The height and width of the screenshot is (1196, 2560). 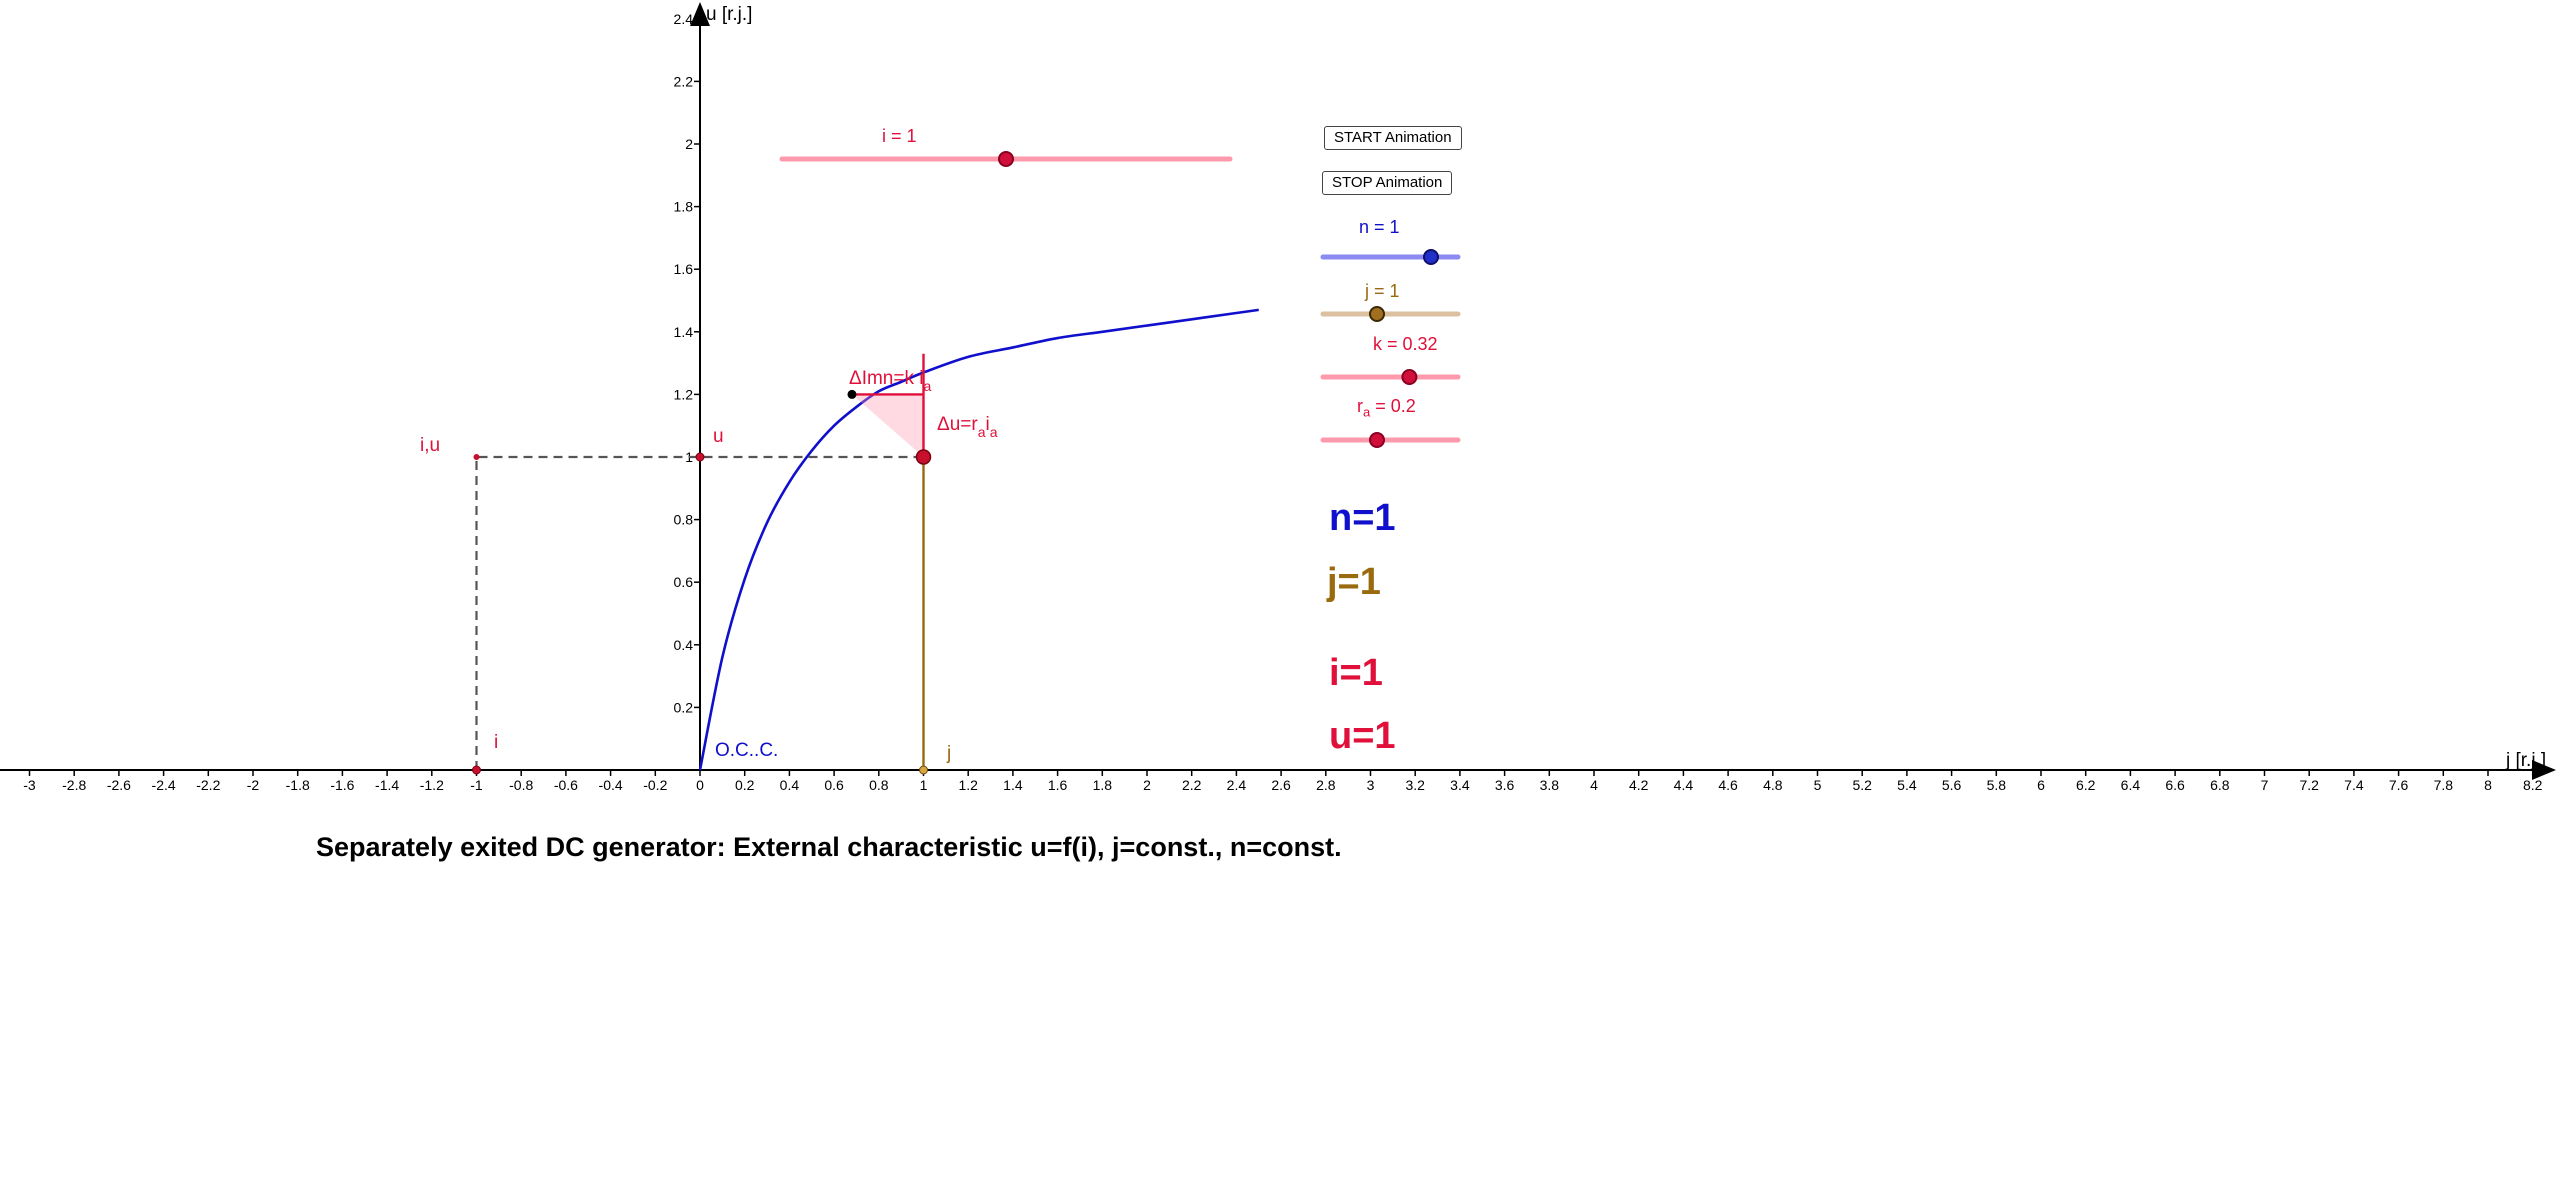 What do you see at coordinates (2131, 785) in the screenshot?
I see `x-tick-label: 6.4` at bounding box center [2131, 785].